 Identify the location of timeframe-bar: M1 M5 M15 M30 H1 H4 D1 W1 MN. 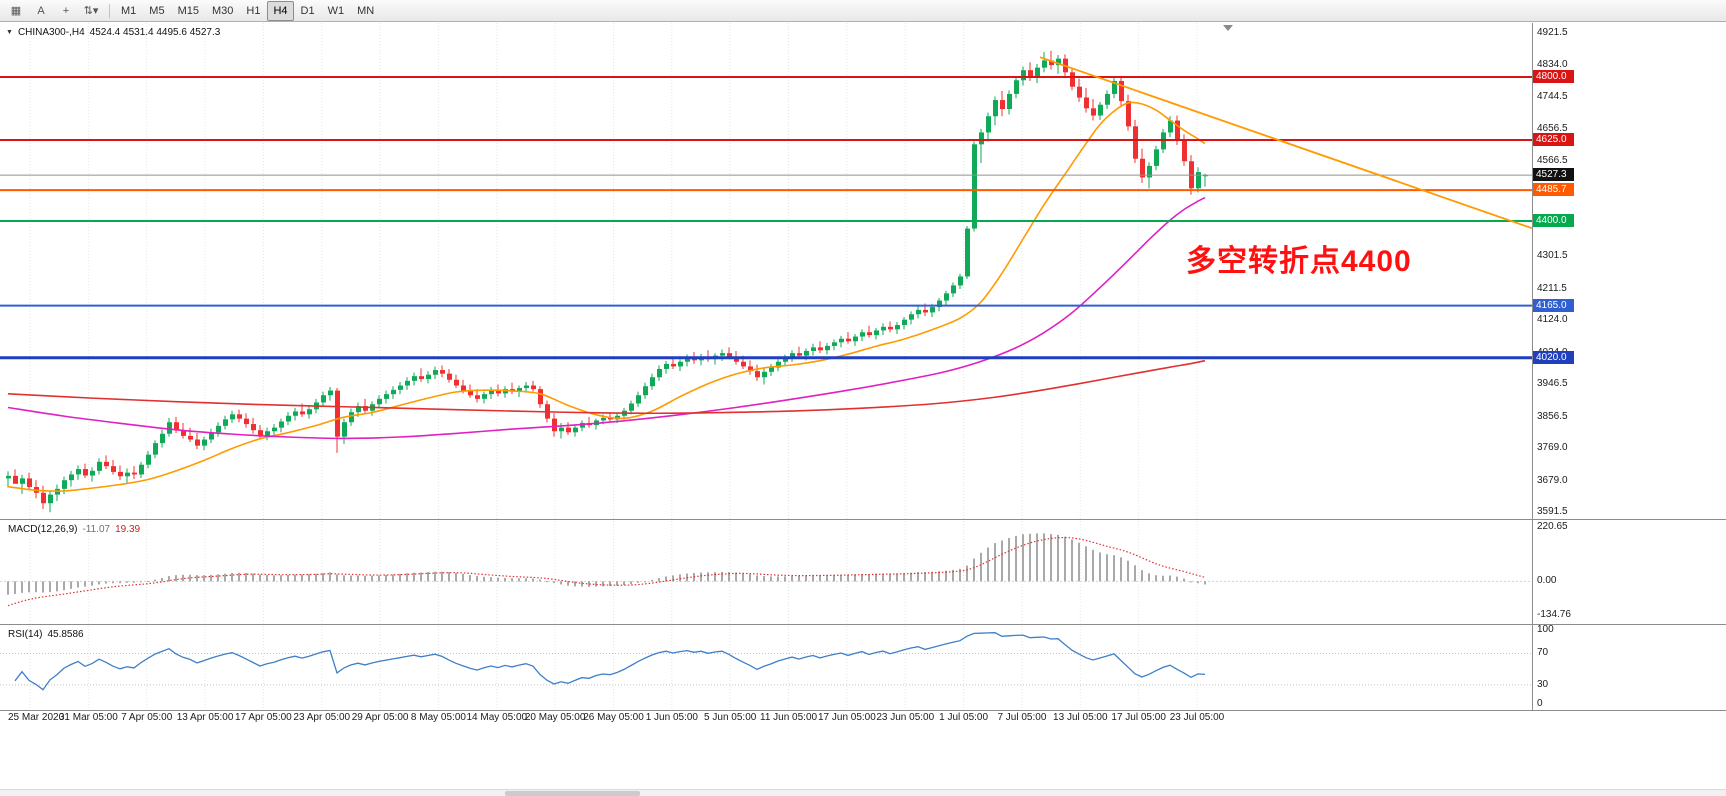
(248, 10).